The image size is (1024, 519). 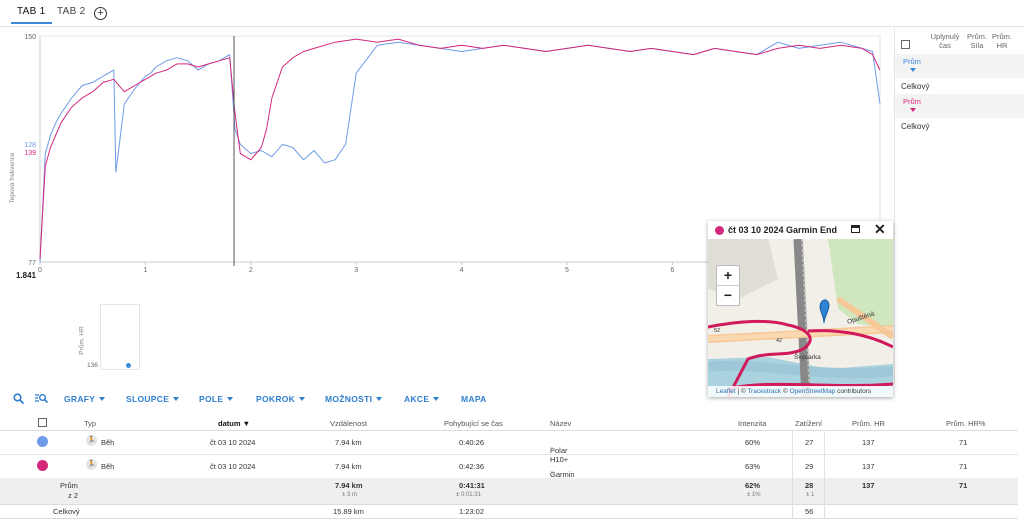 I want to click on menu-akce: AKCE, so click(x=422, y=399).